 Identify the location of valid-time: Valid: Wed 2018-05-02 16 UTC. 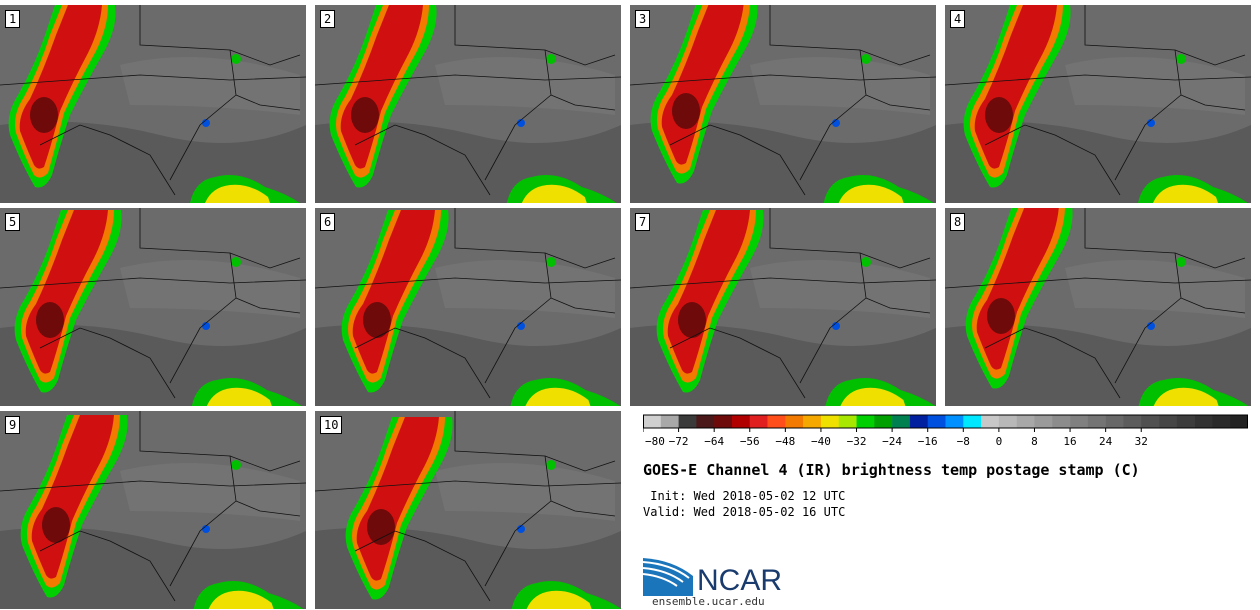
(744, 512).